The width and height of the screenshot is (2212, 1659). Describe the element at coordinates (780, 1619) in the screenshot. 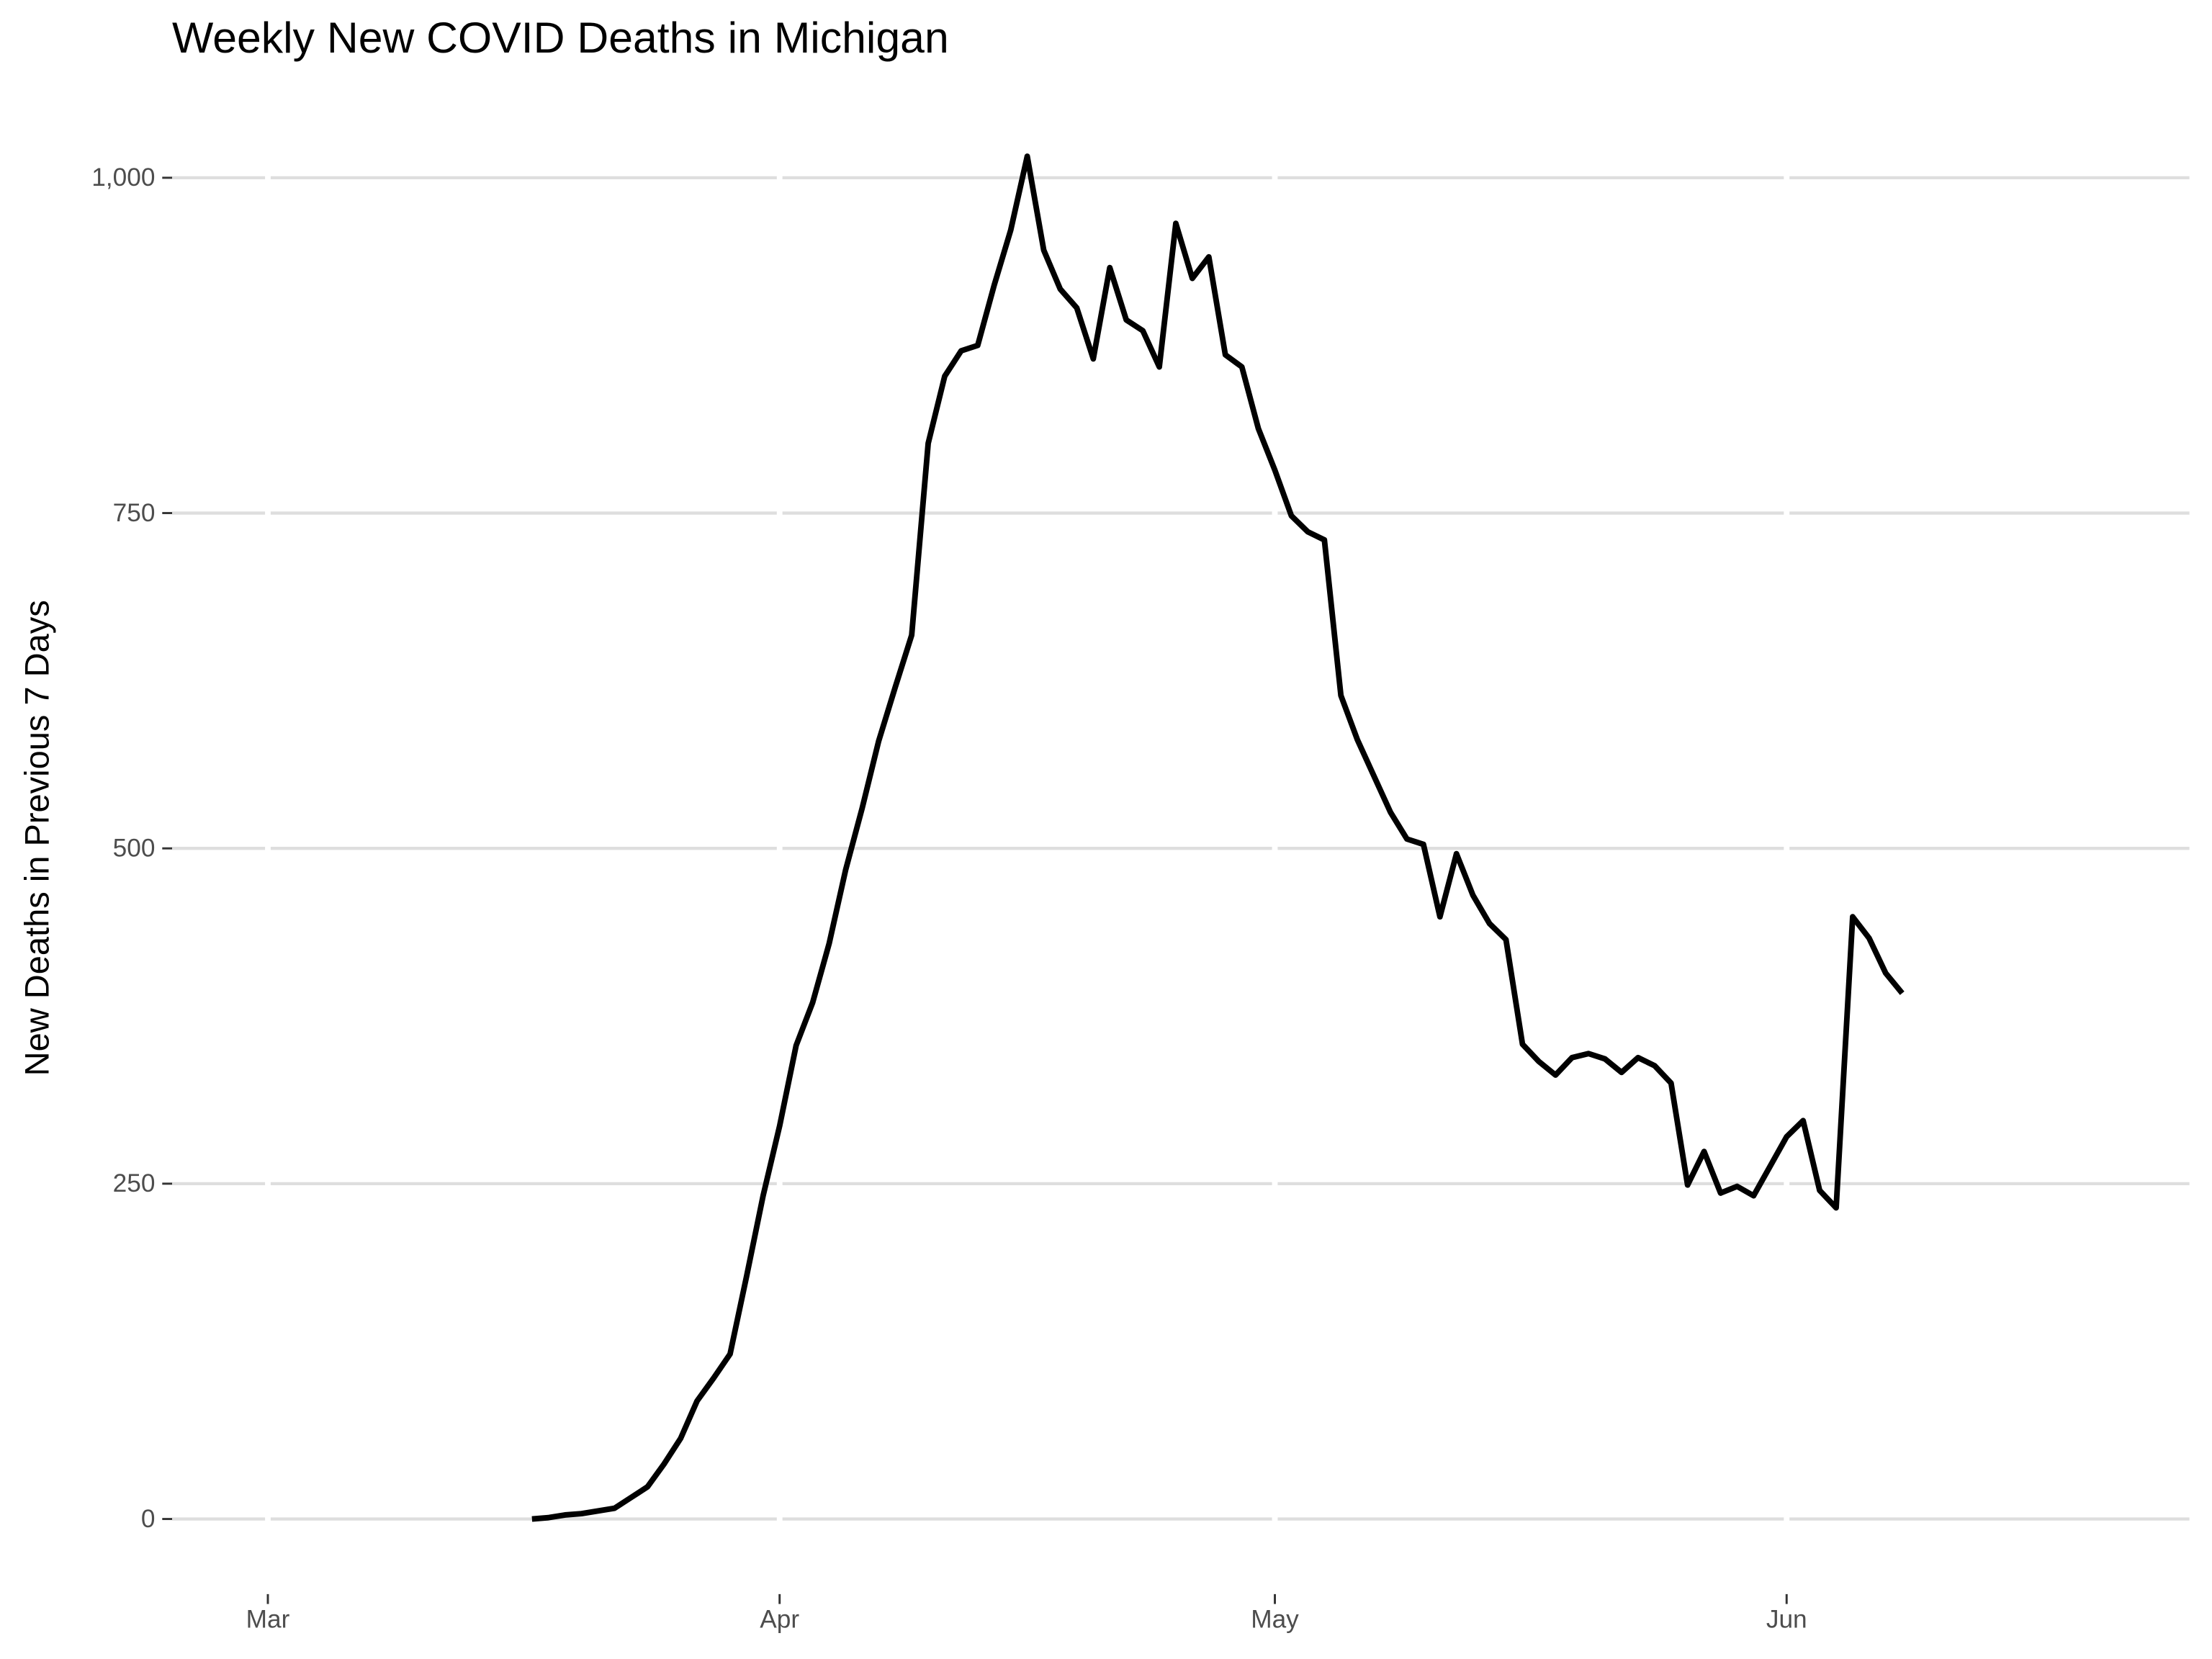

I see `x-tick-label: Apr` at that location.